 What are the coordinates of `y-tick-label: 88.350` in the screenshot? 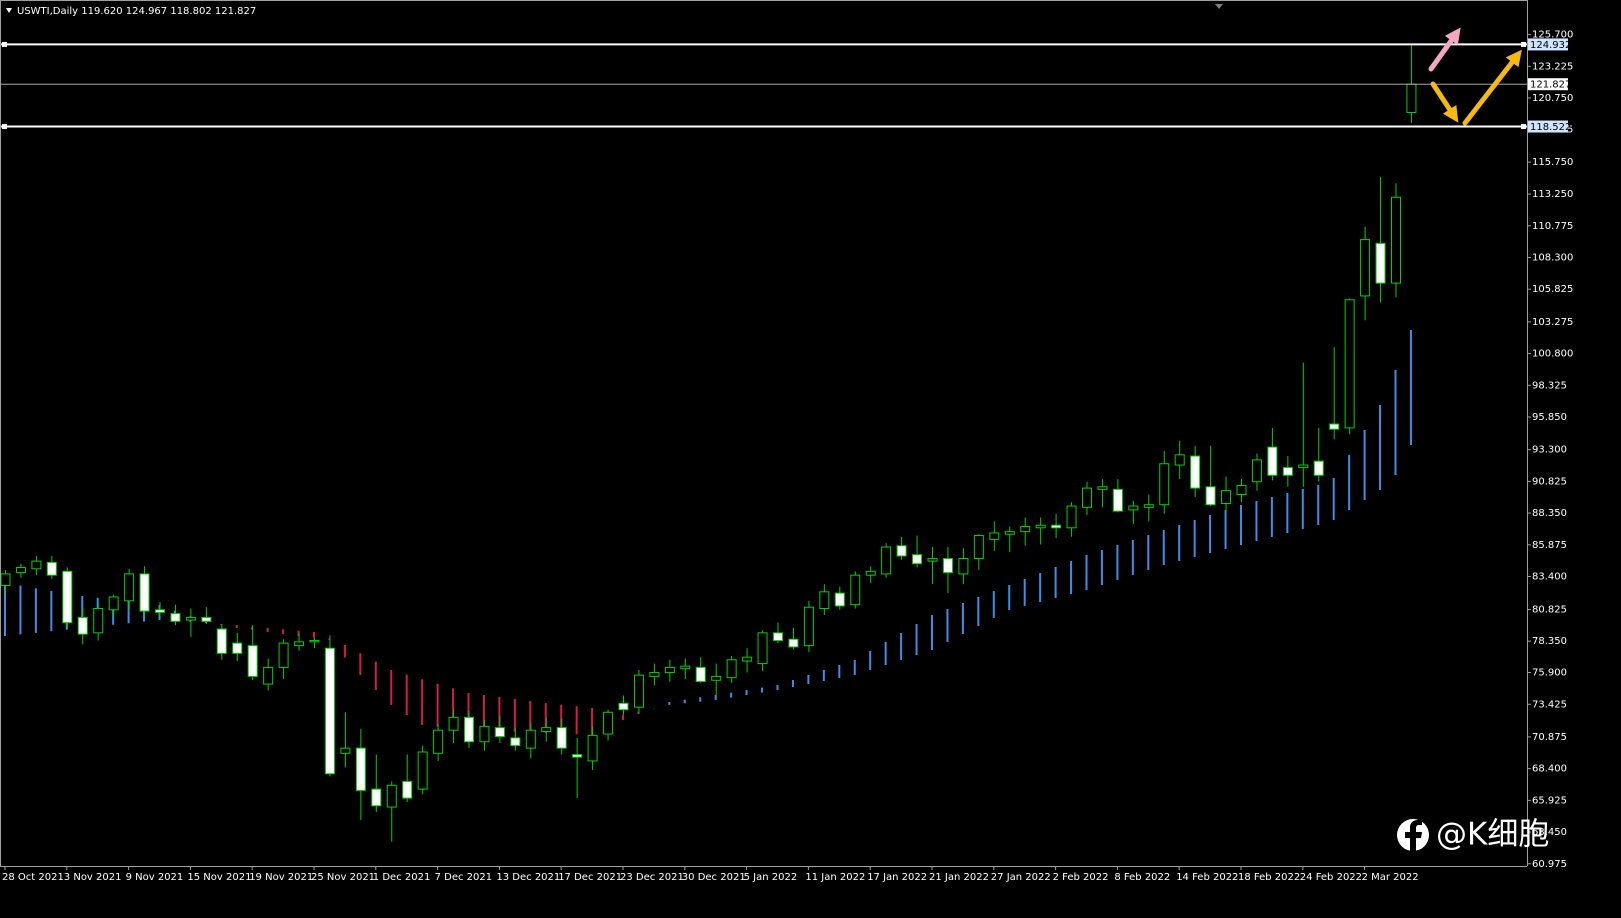 It's located at (1549, 513).